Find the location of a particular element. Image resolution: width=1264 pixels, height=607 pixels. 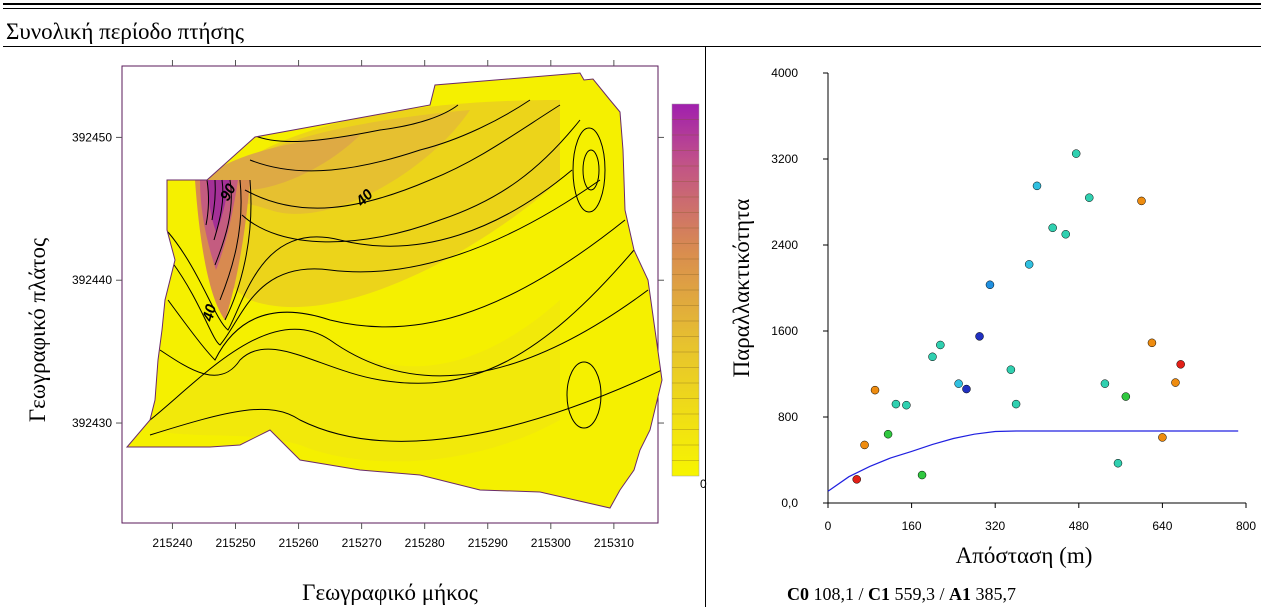

x-tick-label: 215260 is located at coordinates (299, 543).